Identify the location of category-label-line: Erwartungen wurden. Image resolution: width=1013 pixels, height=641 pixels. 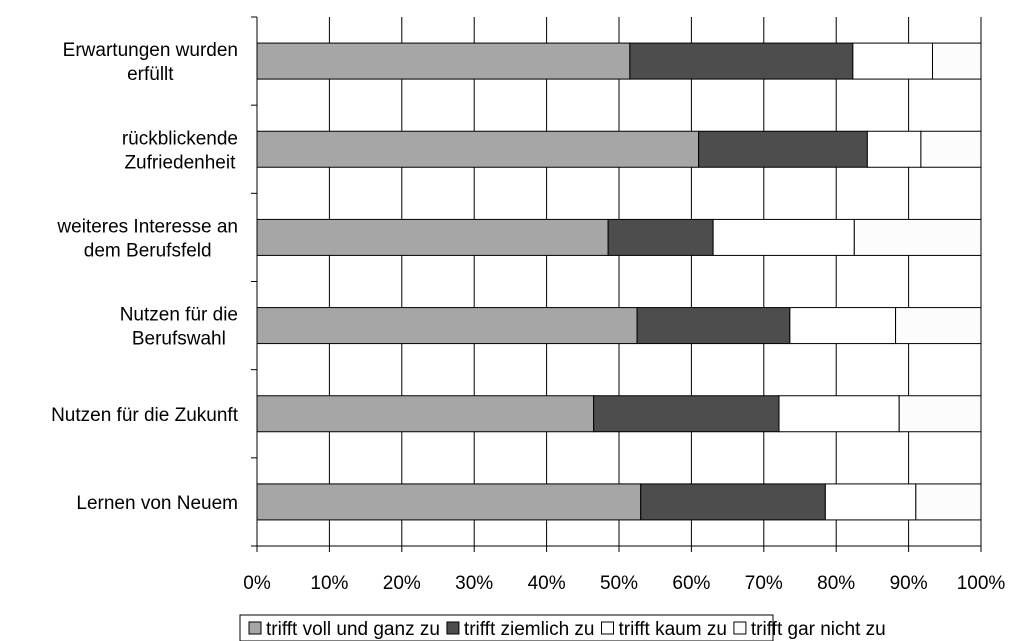
(150, 50).